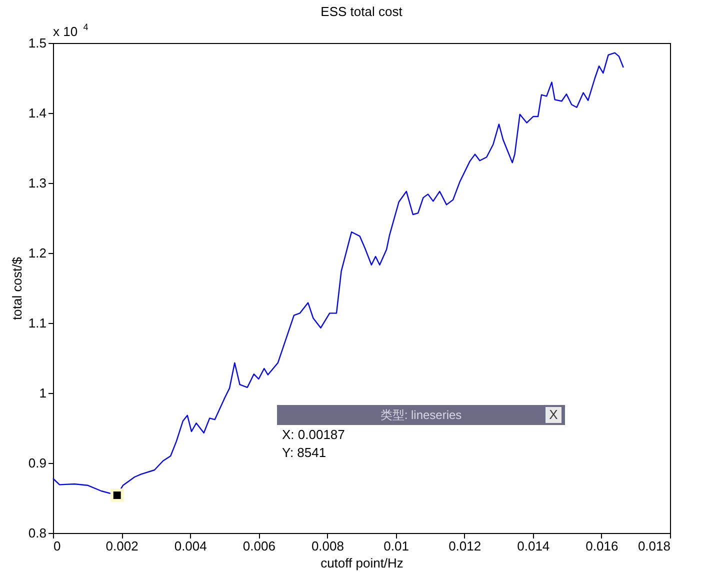  What do you see at coordinates (37, 253) in the screenshot?
I see `y-tick-label: 1.2` at bounding box center [37, 253].